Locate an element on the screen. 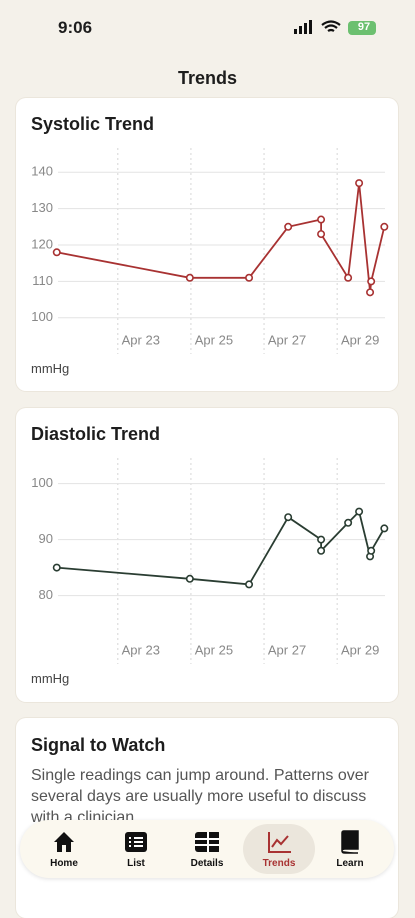 The height and width of the screenshot is (918, 415). tab: Home is located at coordinates (64, 849).